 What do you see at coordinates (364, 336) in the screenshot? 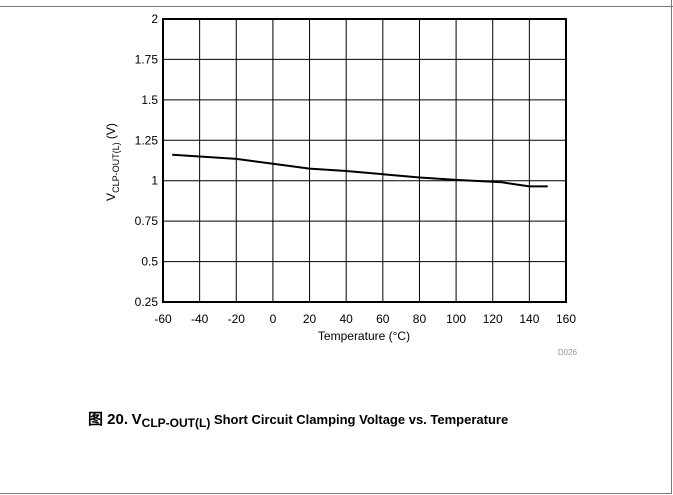
I see `x-axis-label: Temperature (°C)` at bounding box center [364, 336].